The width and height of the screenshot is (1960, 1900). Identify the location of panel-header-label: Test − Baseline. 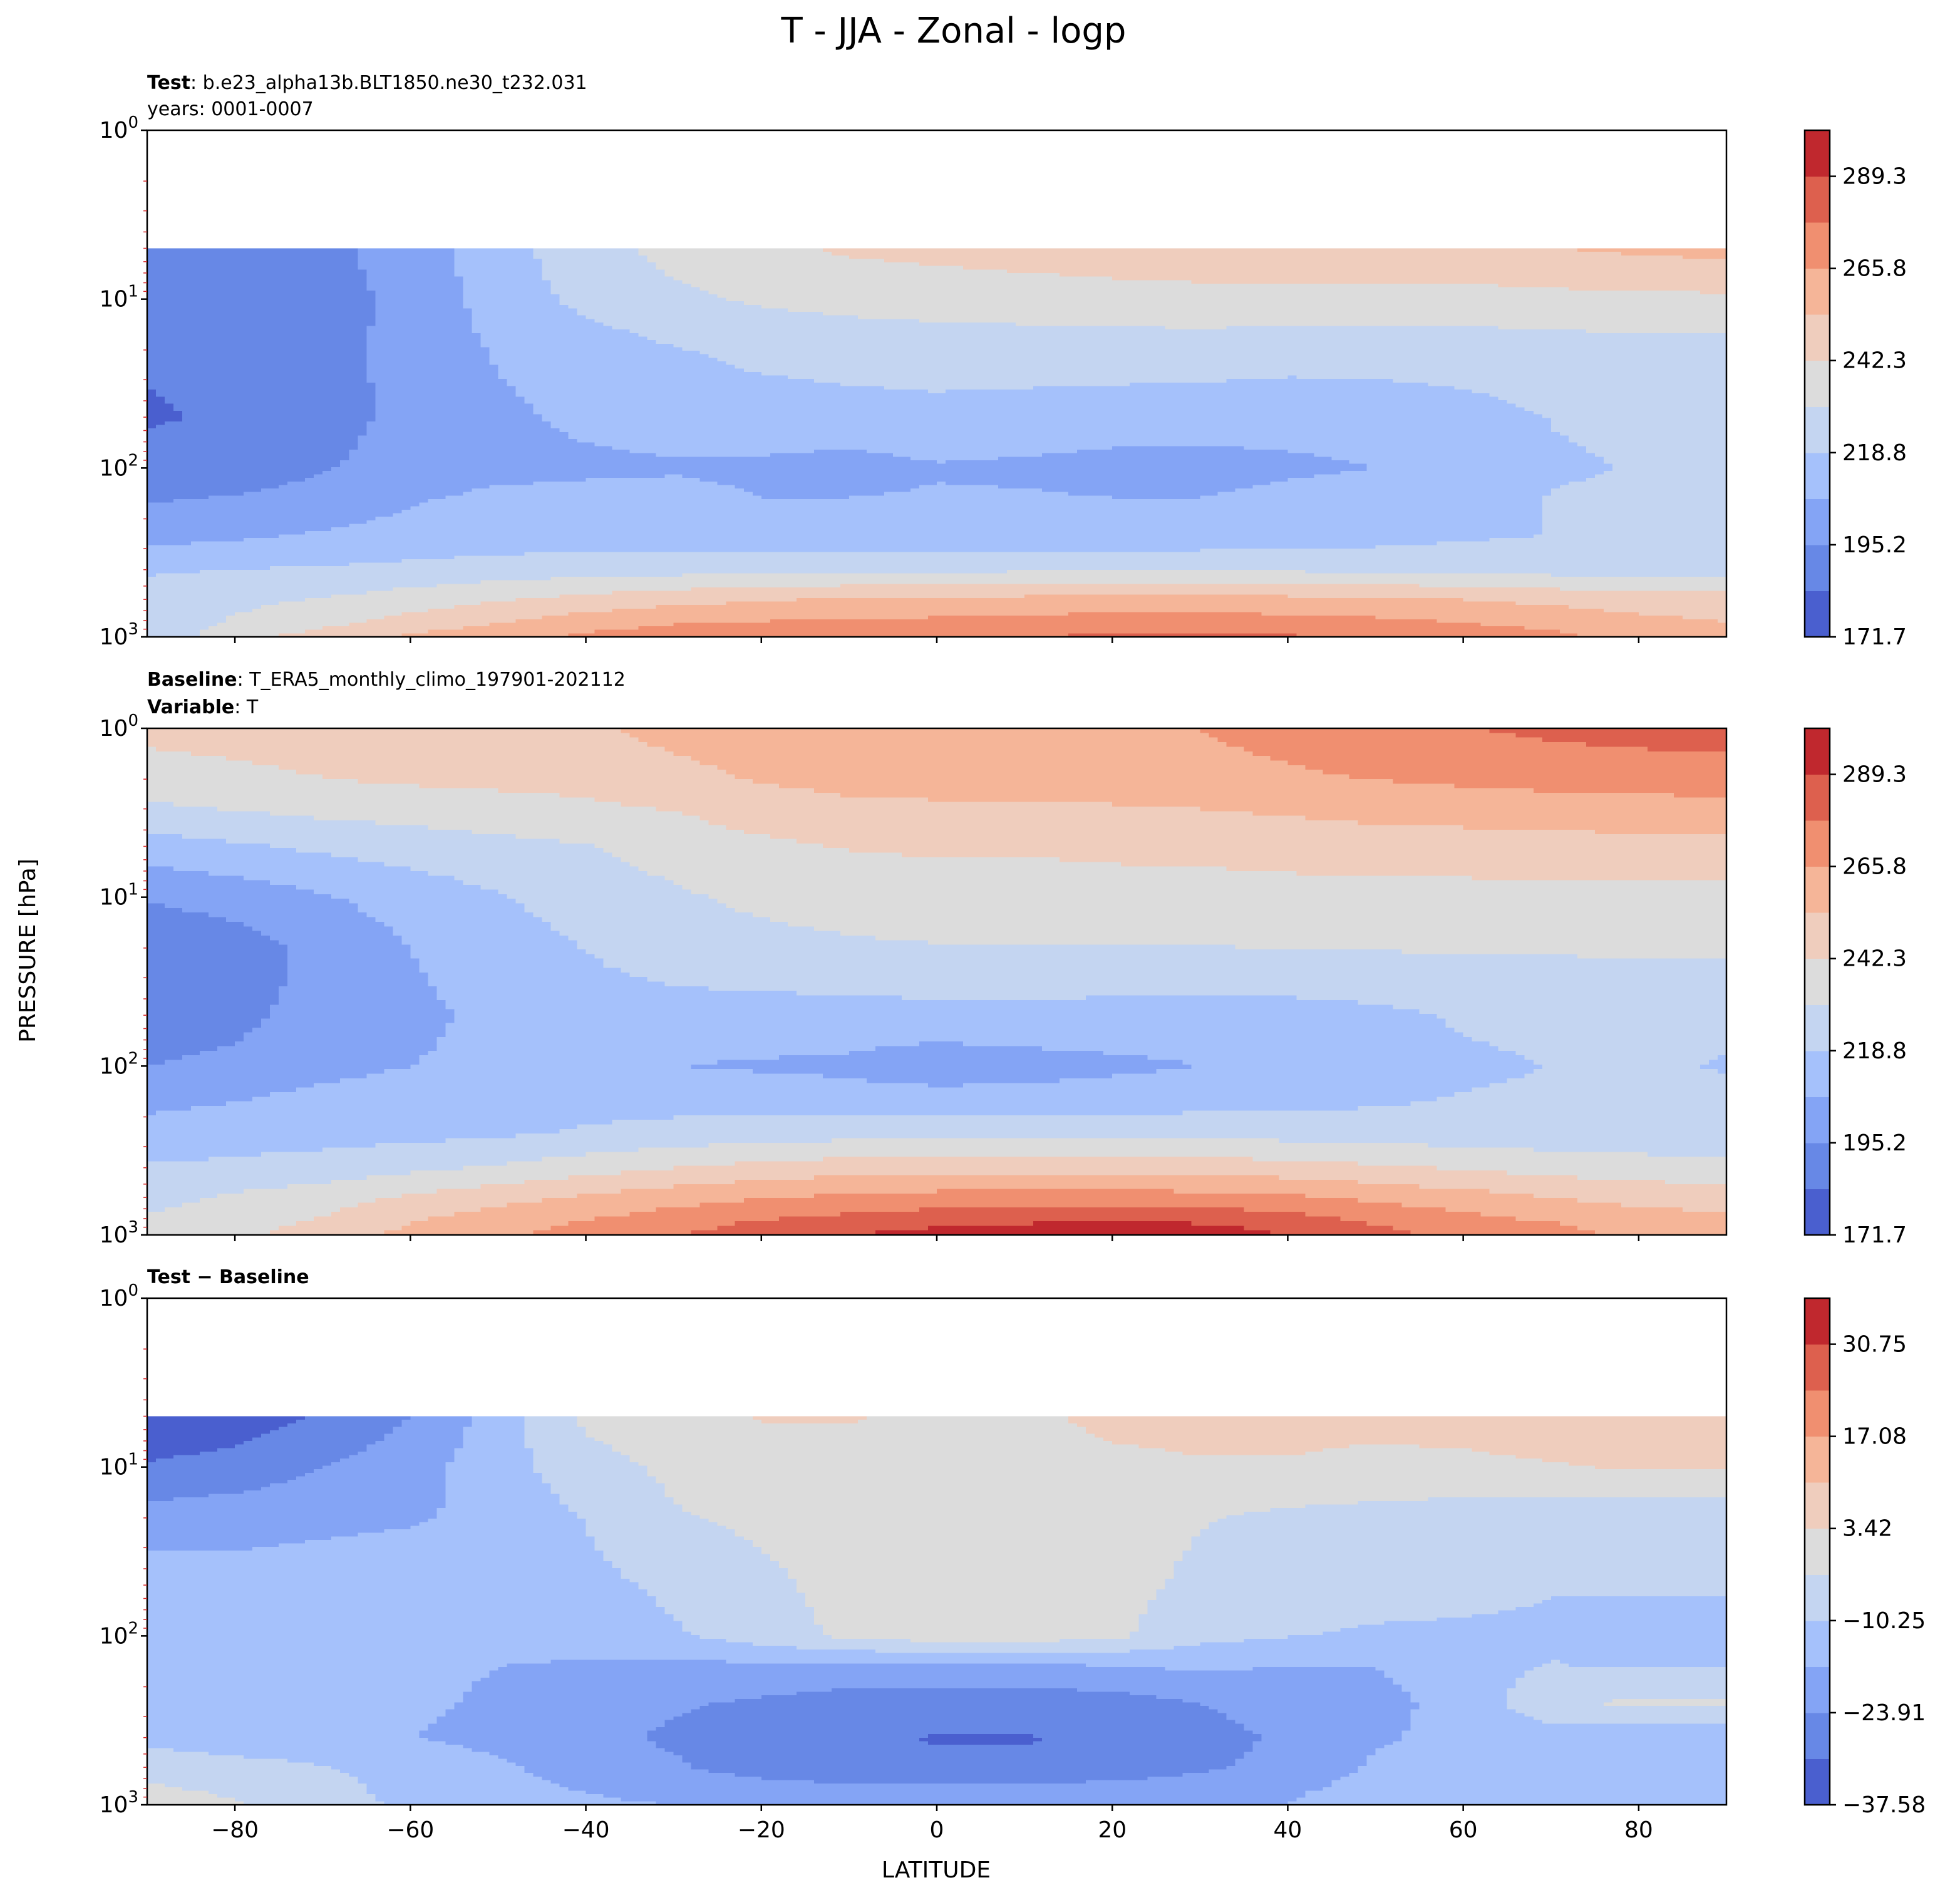
(228, 1277).